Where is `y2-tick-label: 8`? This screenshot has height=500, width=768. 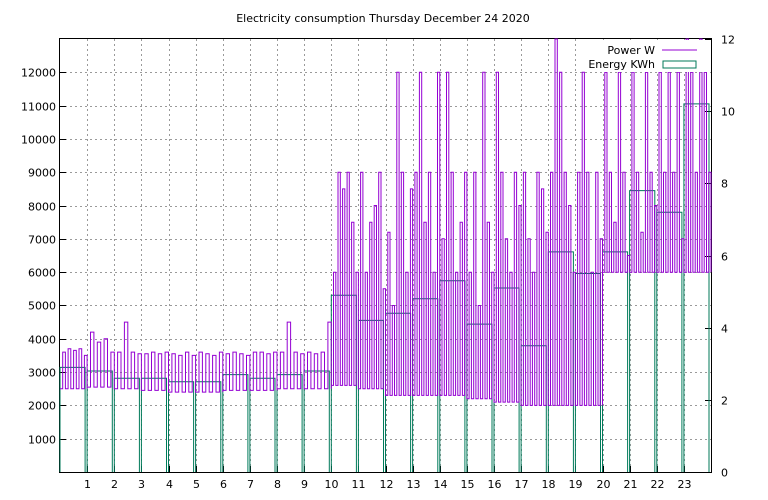 y2-tick-label: 8 is located at coordinates (724, 184).